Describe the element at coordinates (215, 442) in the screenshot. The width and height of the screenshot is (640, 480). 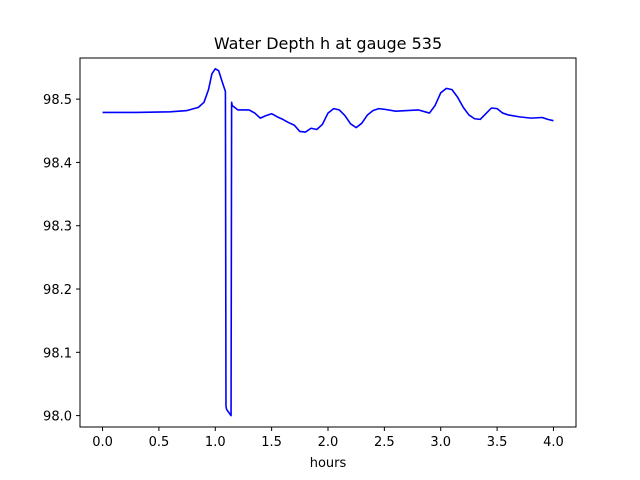
I see `x-tick-label: 1.0` at that location.